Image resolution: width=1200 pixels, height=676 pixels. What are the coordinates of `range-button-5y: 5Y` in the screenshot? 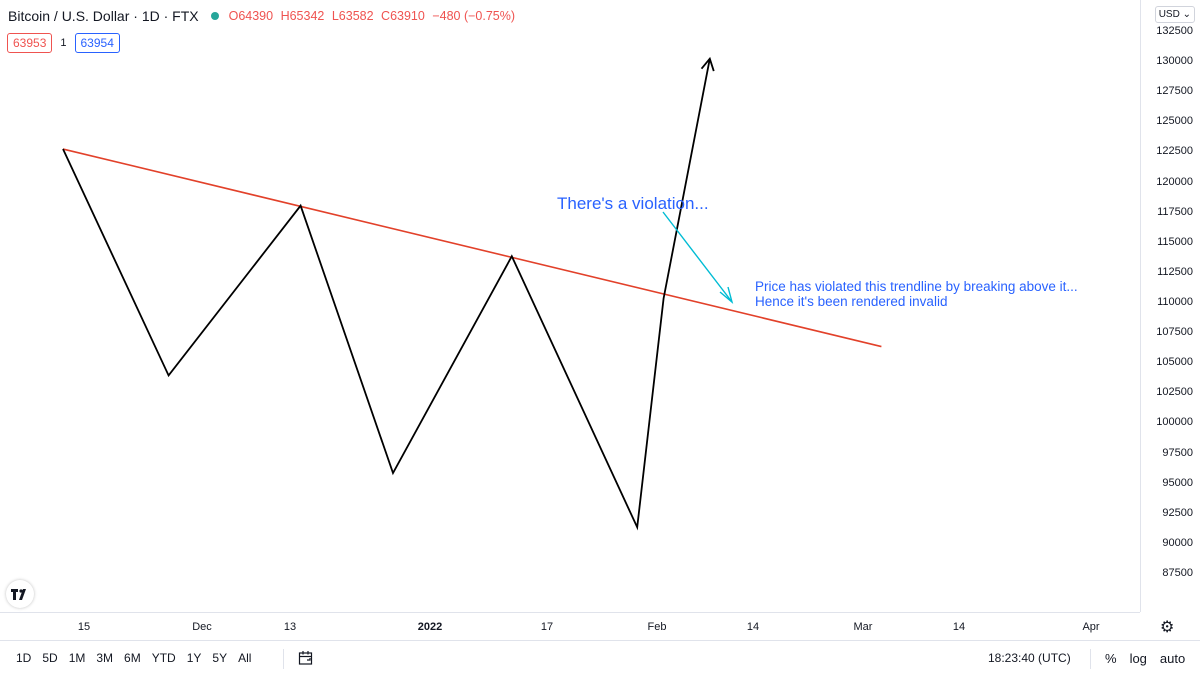 It's located at (220, 658).